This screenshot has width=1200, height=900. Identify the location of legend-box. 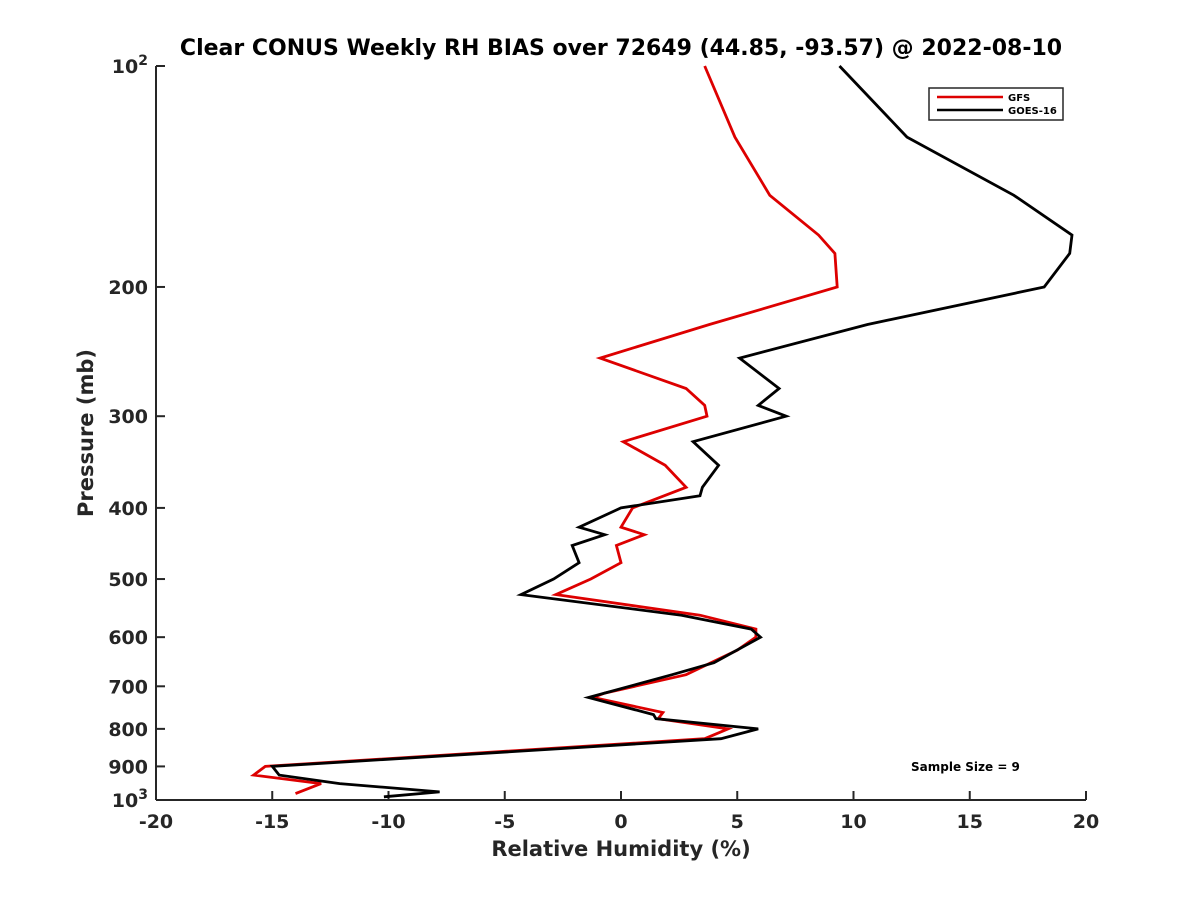
(996, 104).